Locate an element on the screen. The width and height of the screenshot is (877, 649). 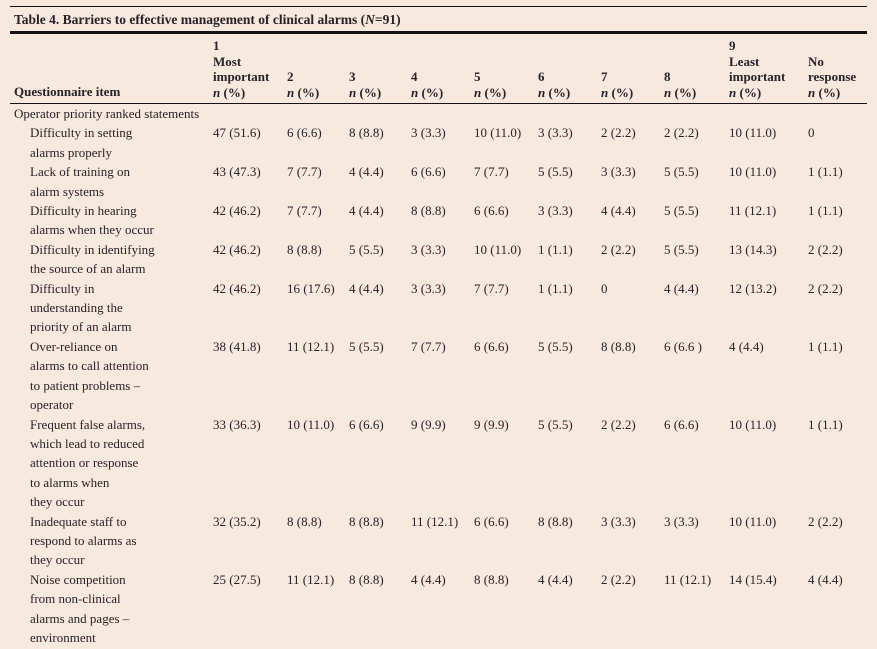
cell-rank4: 11 (12.1) is located at coordinates (435, 521).